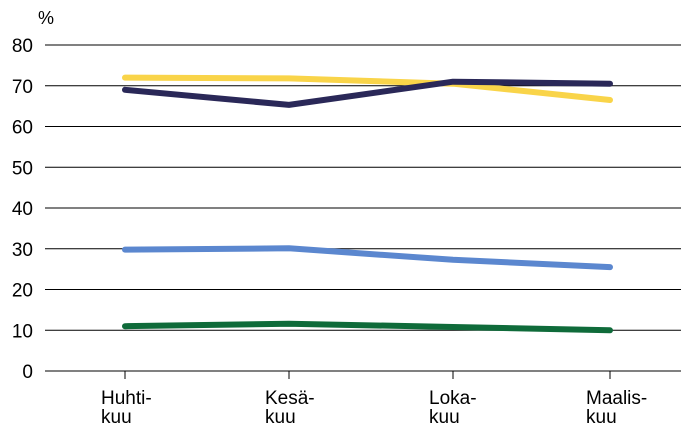  I want to click on y-tick-label-40: 40, so click(22, 209).